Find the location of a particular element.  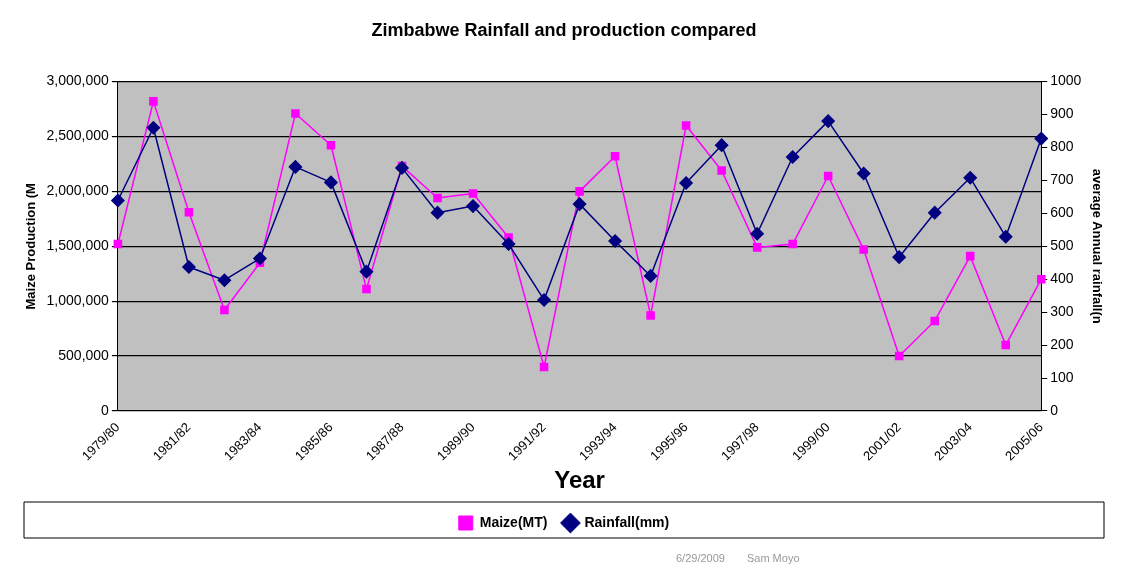

y-axis-title: Maize Production (M is located at coordinates (31, 246).